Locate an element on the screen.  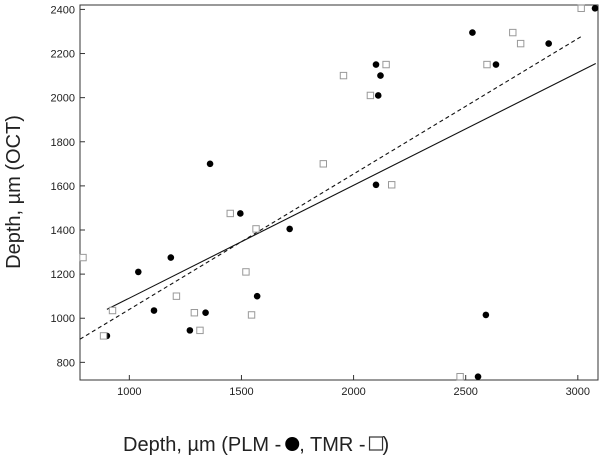
x-axis-label-part-2: , TMR - is located at coordinates (332, 445).